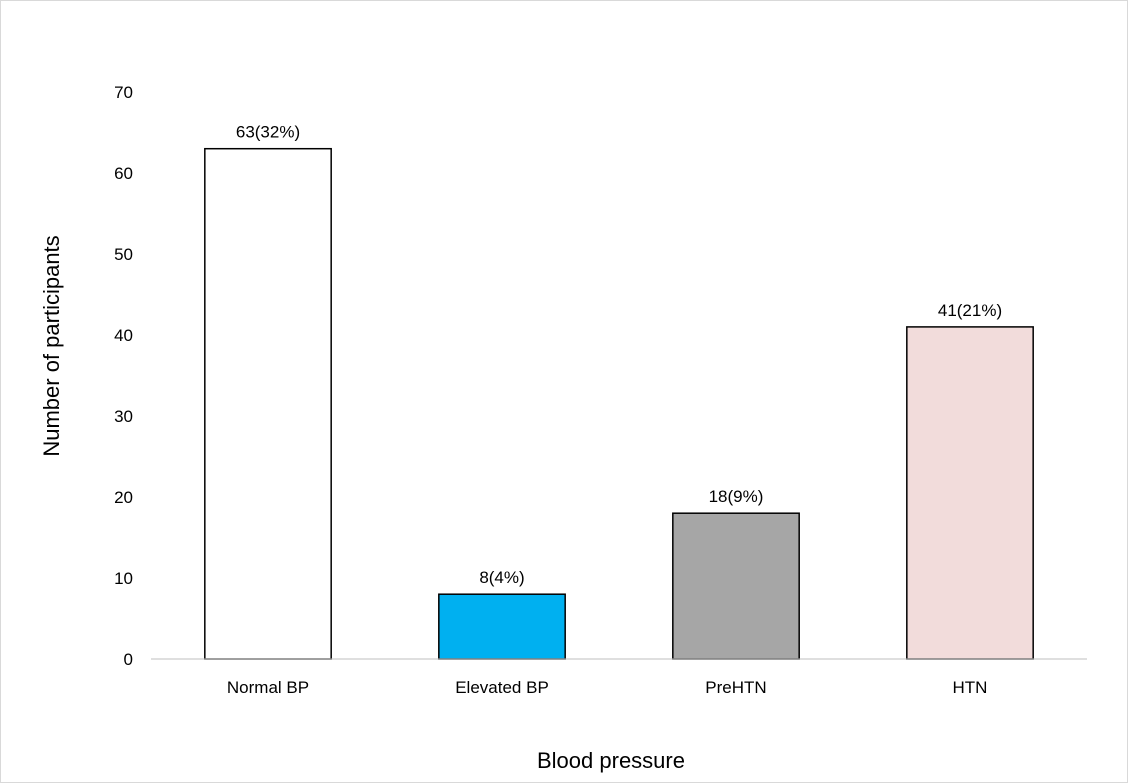 The width and height of the screenshot is (1128, 784). I want to click on x-axis-title: Blood pressure, so click(611, 760).